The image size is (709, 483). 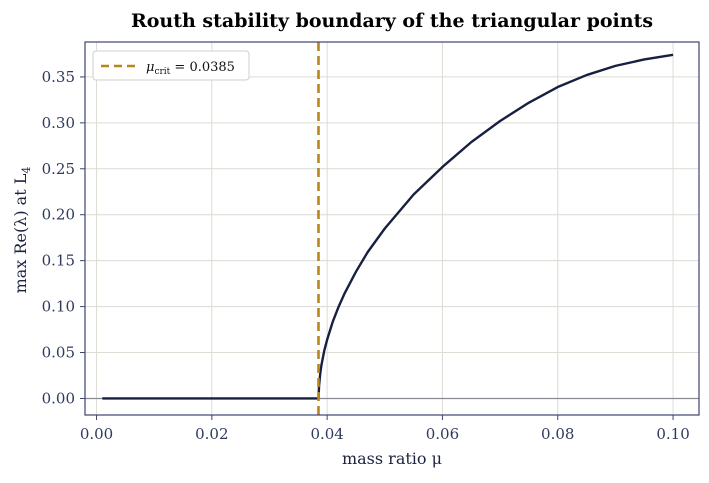 What do you see at coordinates (392, 458) in the screenshot?
I see `x-axis-label: mass ratio μ` at bounding box center [392, 458].